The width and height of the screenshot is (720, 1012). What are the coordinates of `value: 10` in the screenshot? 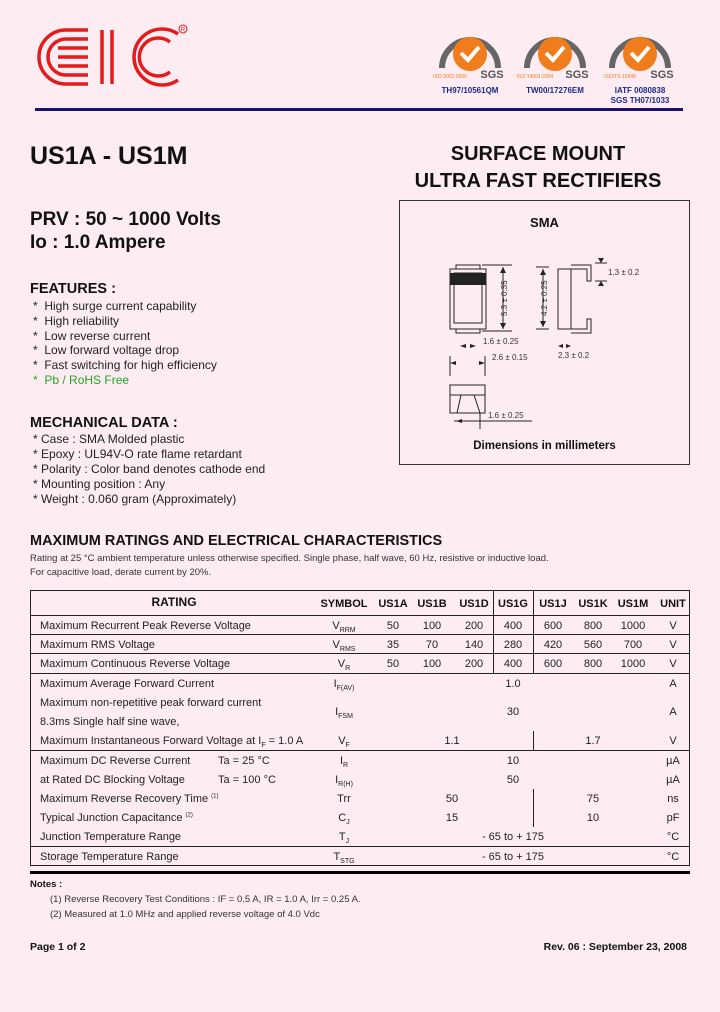 It's located at (593, 818).